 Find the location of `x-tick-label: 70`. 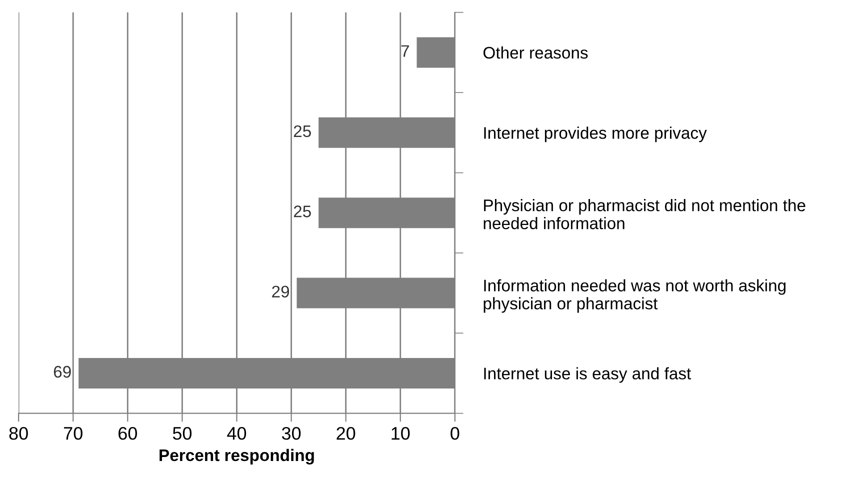

x-tick-label: 70 is located at coordinates (73, 433).